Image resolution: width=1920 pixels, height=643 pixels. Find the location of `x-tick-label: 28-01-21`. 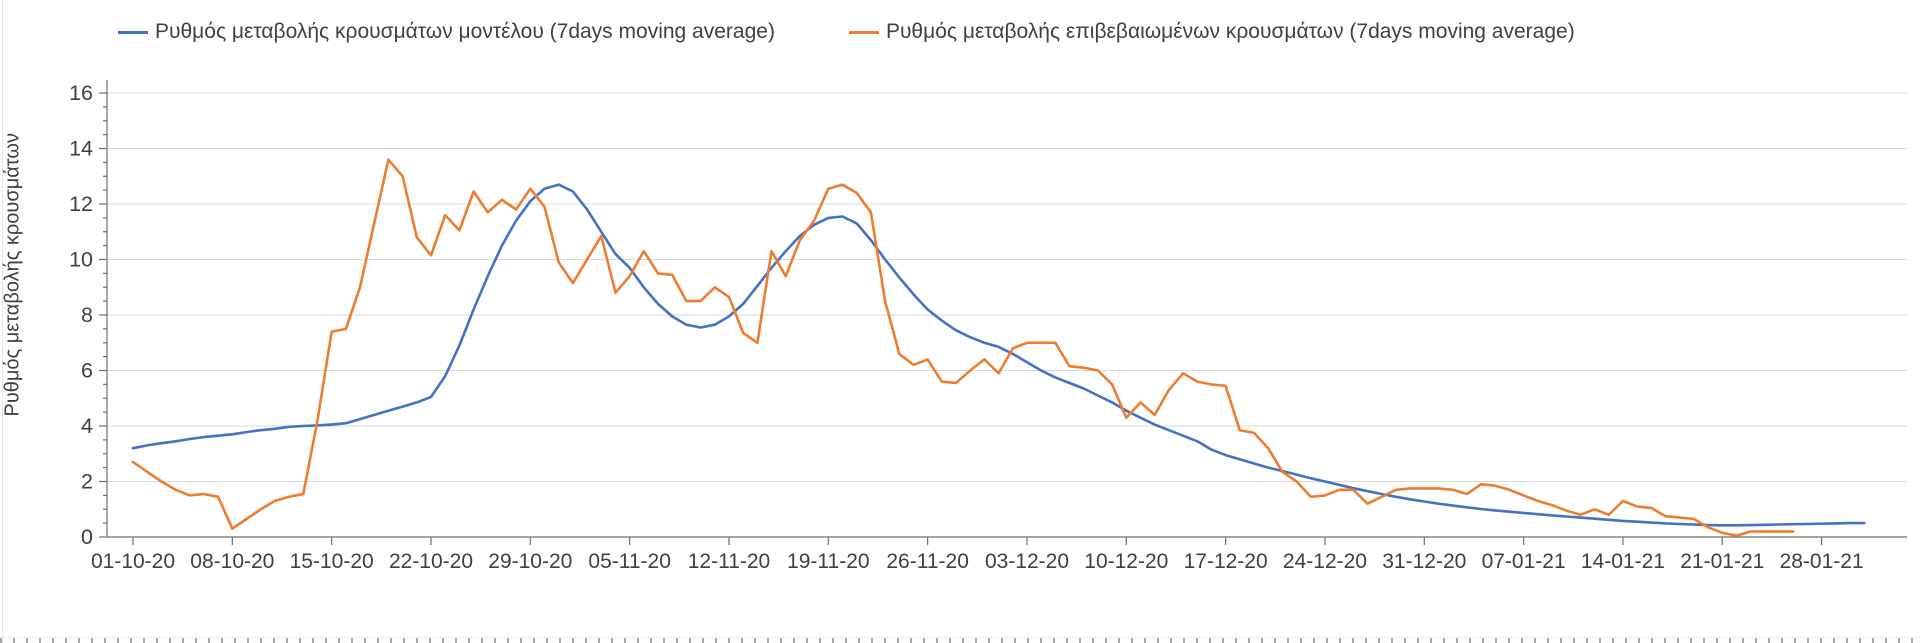

x-tick-label: 28-01-21 is located at coordinates (1822, 561).